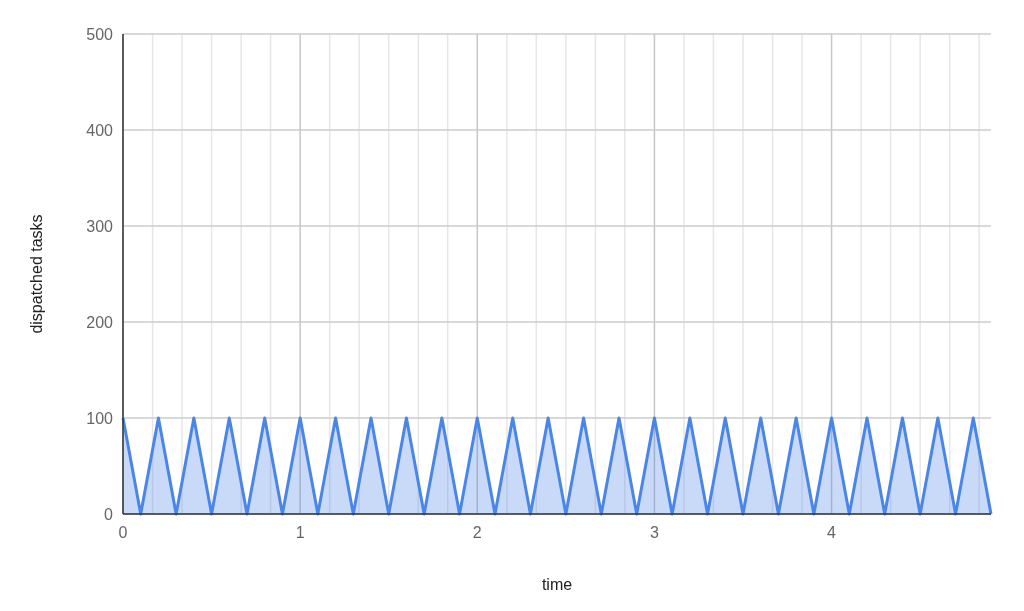  What do you see at coordinates (100, 226) in the screenshot?
I see `y-tick-label: 300` at bounding box center [100, 226].